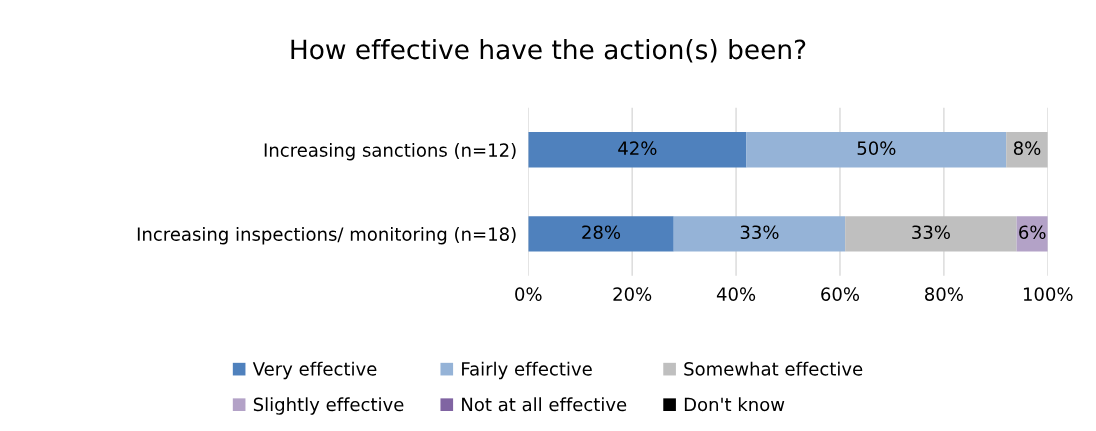 The height and width of the screenshot is (431, 1096). What do you see at coordinates (1032, 232) in the screenshot?
I see `data-label: 6%` at bounding box center [1032, 232].